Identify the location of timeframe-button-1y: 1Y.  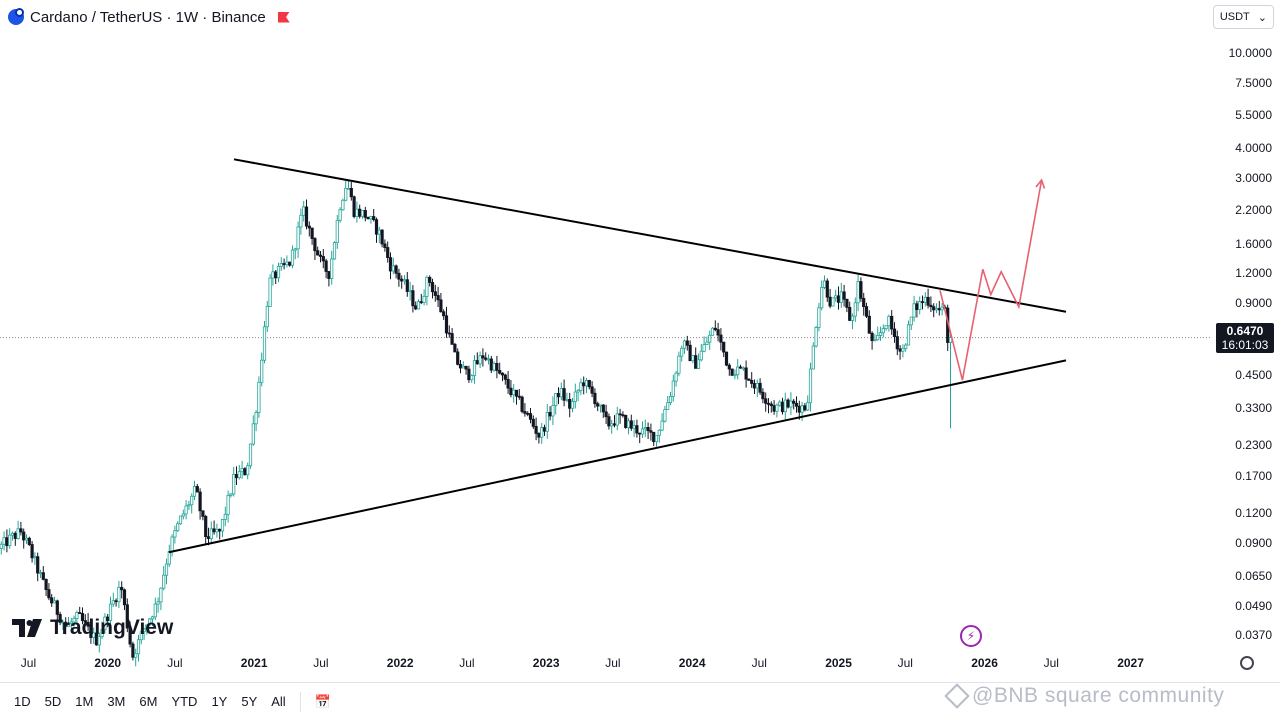
(219, 701).